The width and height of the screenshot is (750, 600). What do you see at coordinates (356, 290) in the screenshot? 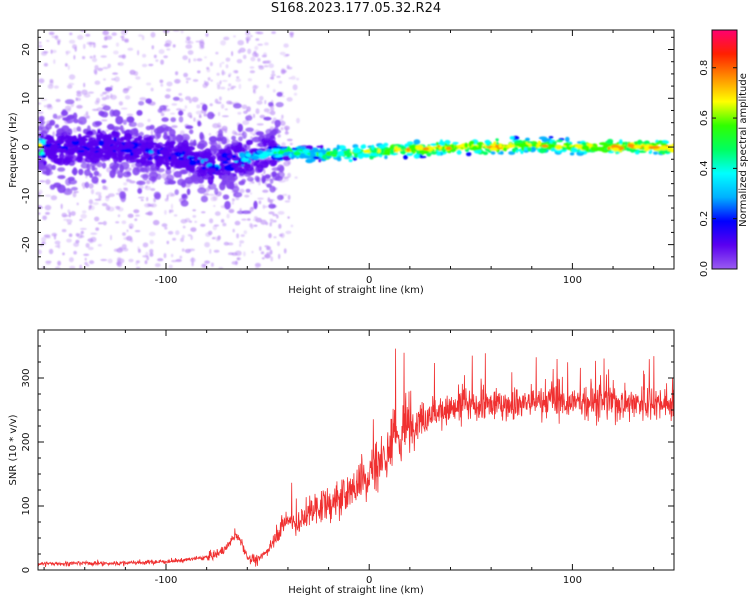
I see `spectrogram-x-axis-title: Height of straight line (km)` at bounding box center [356, 290].